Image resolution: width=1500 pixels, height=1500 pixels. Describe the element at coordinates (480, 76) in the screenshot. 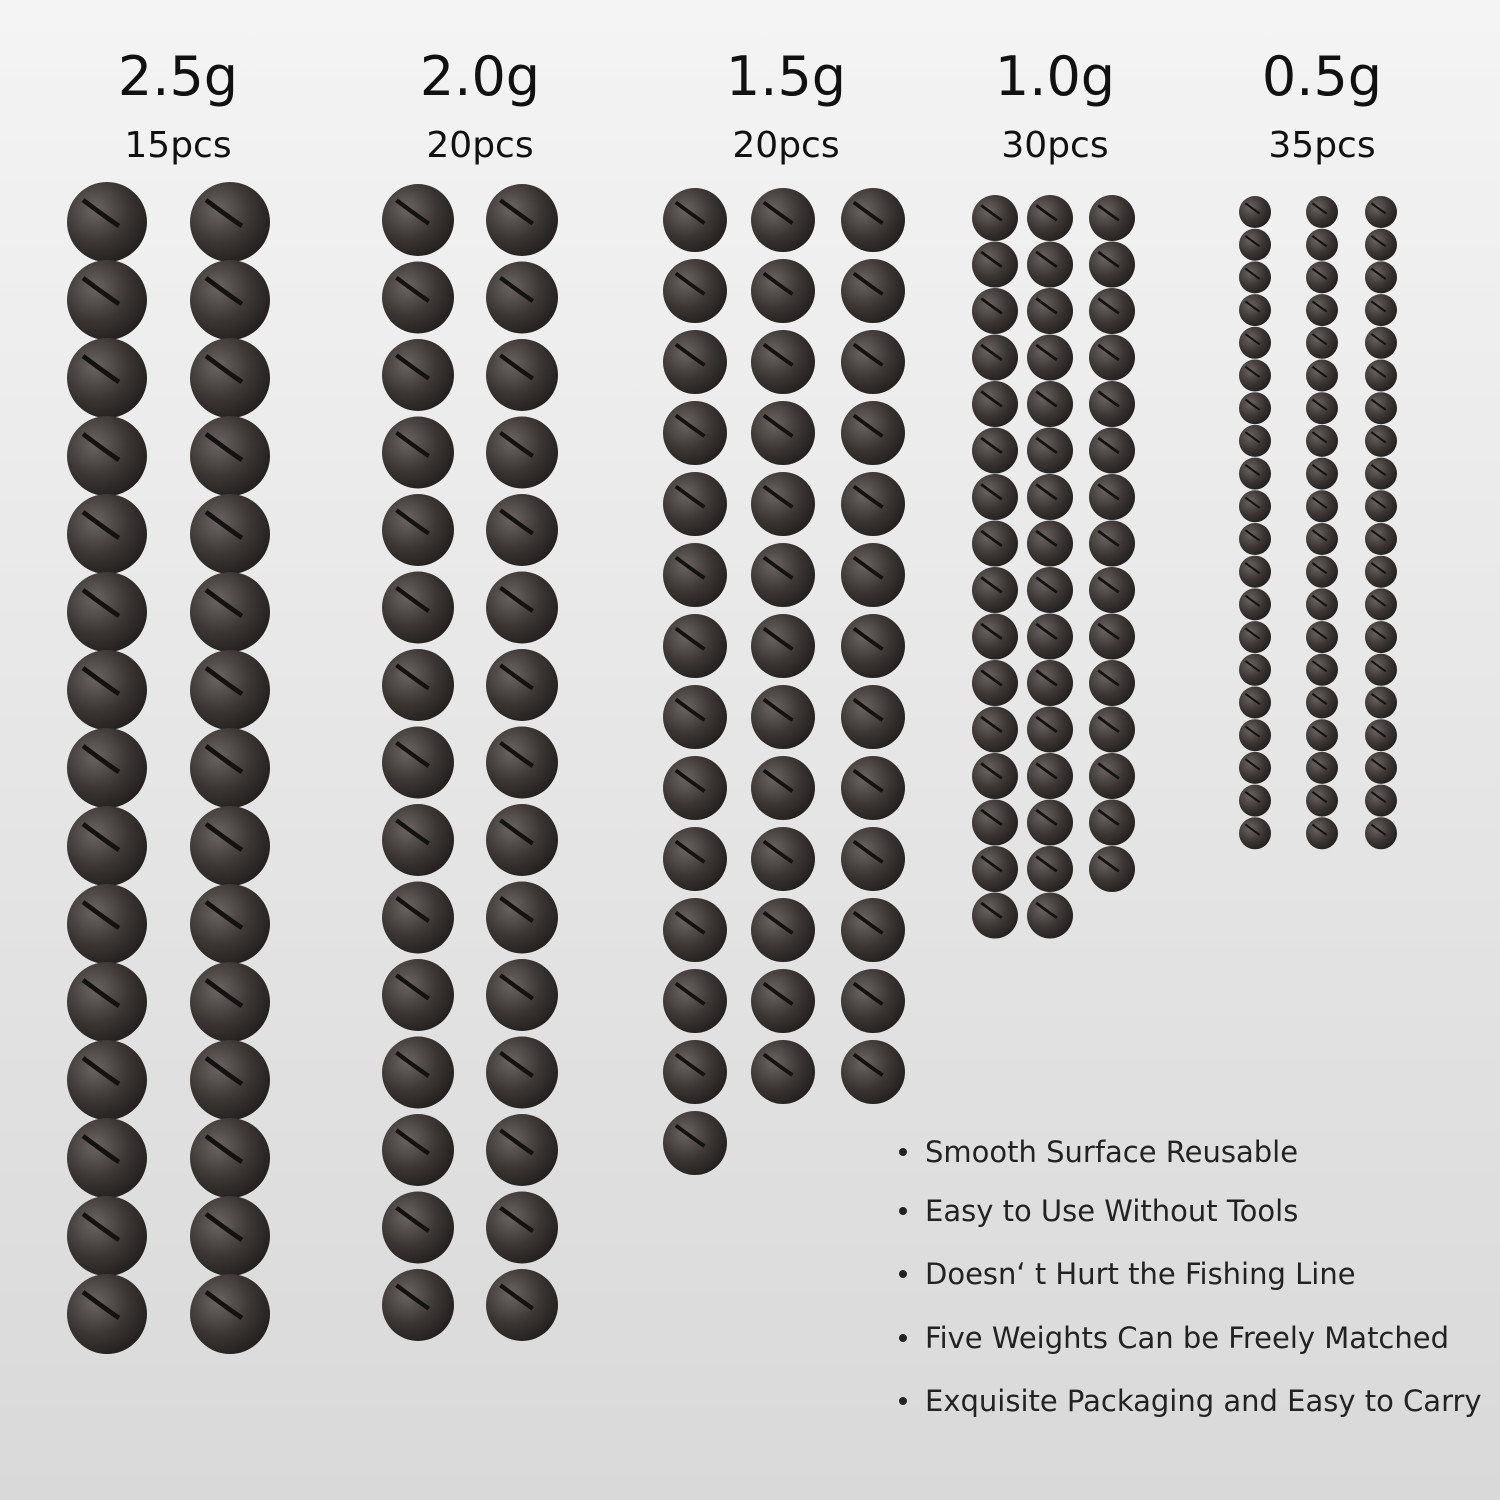

I see `weight-label: 2.0g` at that location.